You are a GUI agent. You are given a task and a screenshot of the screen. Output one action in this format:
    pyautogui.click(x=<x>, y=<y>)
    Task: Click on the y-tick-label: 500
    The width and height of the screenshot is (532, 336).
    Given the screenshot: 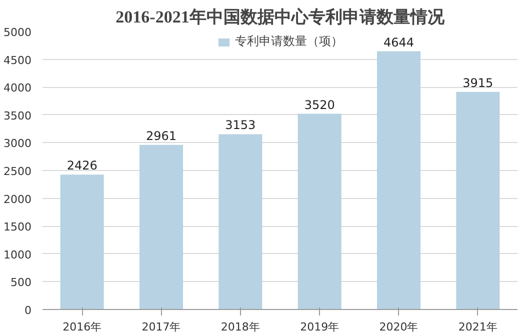 What is the action you would take?
    pyautogui.click(x=21, y=283)
    